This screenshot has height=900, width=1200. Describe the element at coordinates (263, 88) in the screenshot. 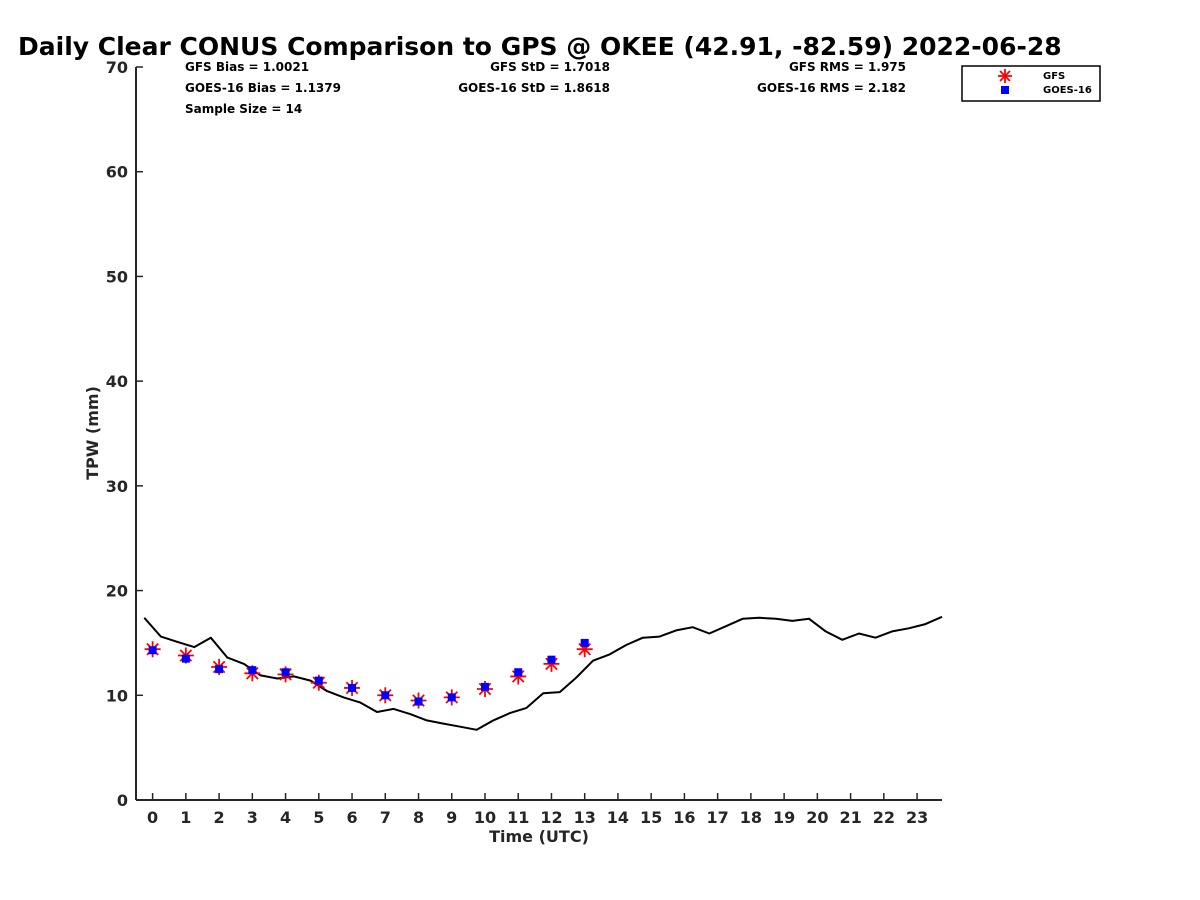

I see `goes-bias-stat: GOES-16 Bias = 1.1379` at that location.